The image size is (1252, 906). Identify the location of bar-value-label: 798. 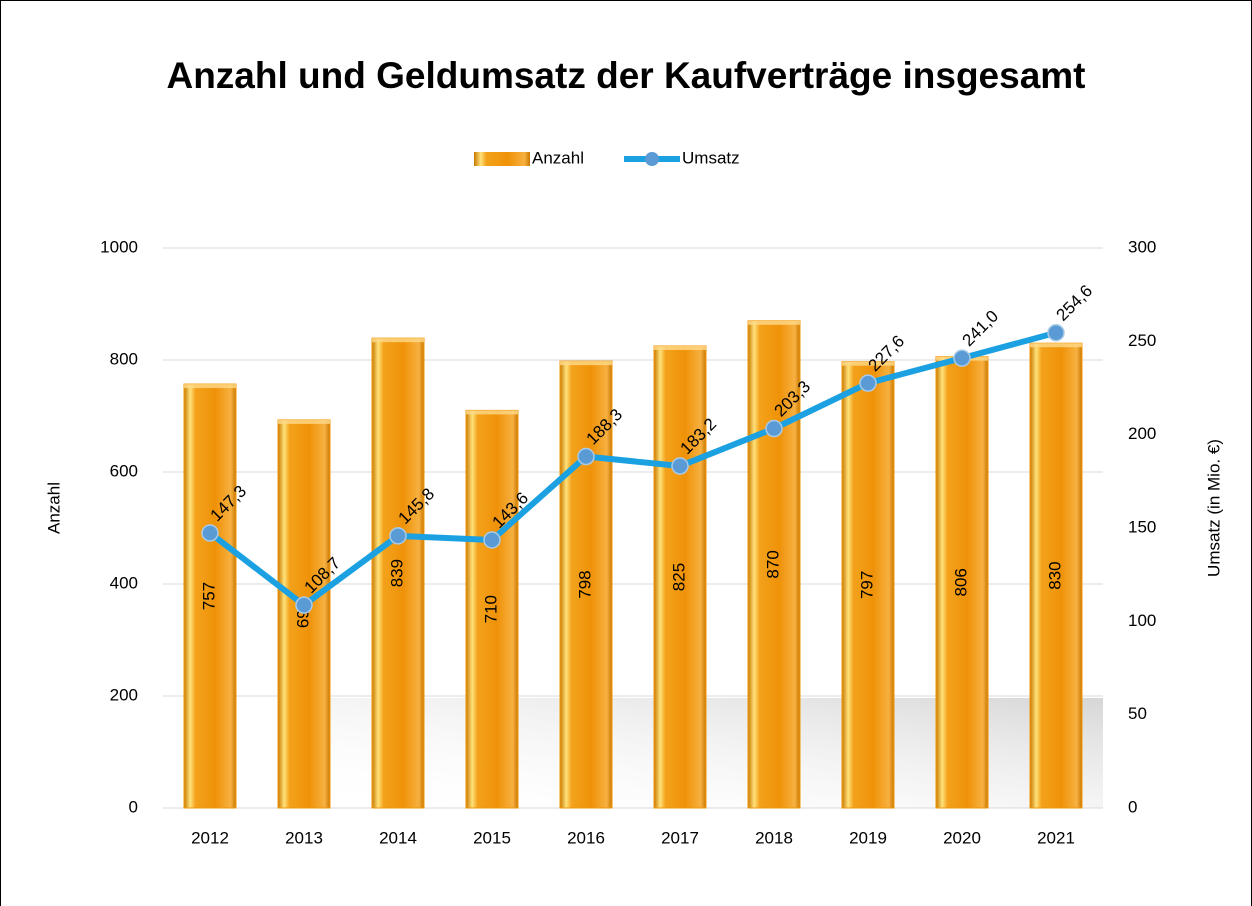
(584, 584).